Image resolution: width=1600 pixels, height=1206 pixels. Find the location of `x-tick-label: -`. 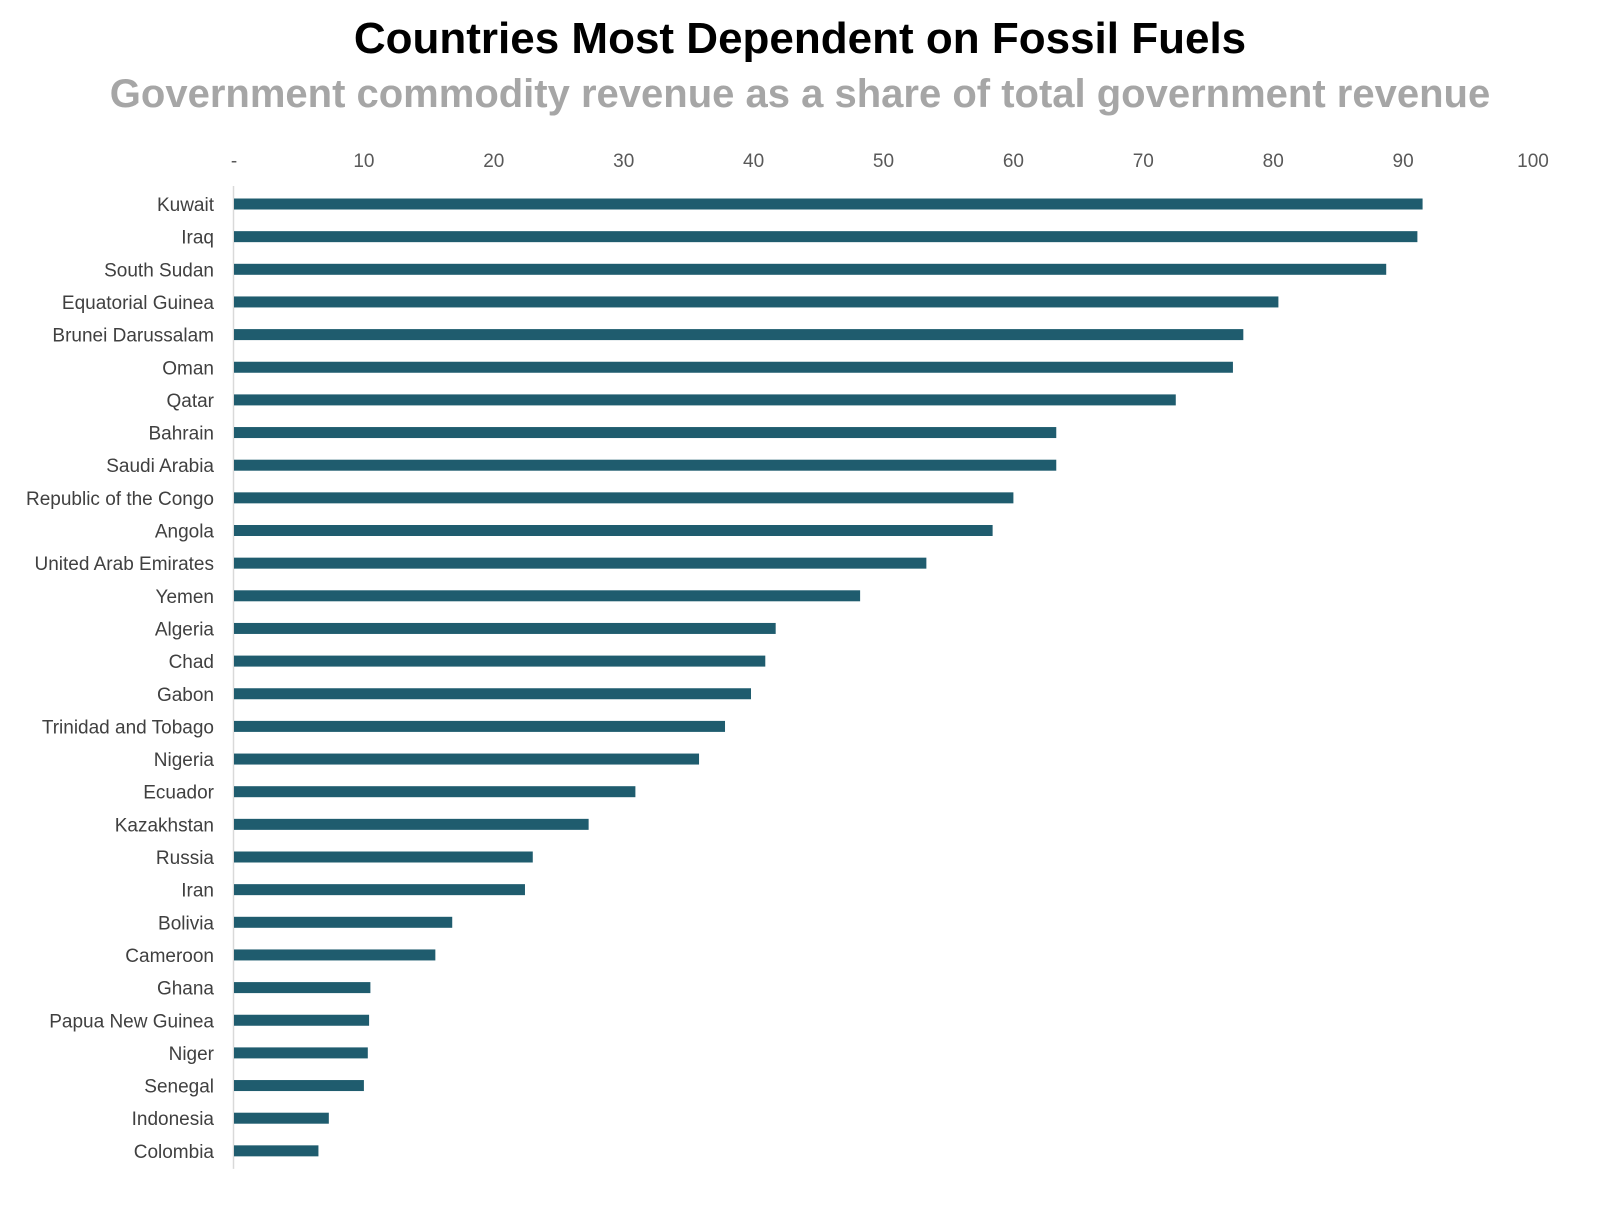

x-tick-label: - is located at coordinates (234, 161).